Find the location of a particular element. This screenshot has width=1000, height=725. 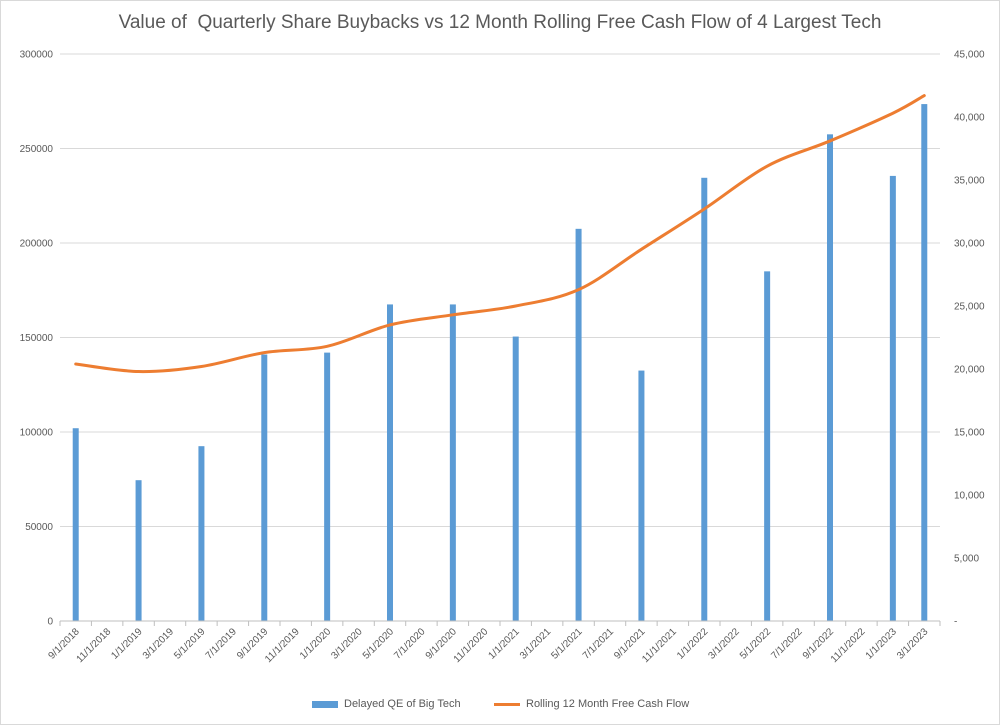

right-tick-label: 10,000 is located at coordinates (969, 496).